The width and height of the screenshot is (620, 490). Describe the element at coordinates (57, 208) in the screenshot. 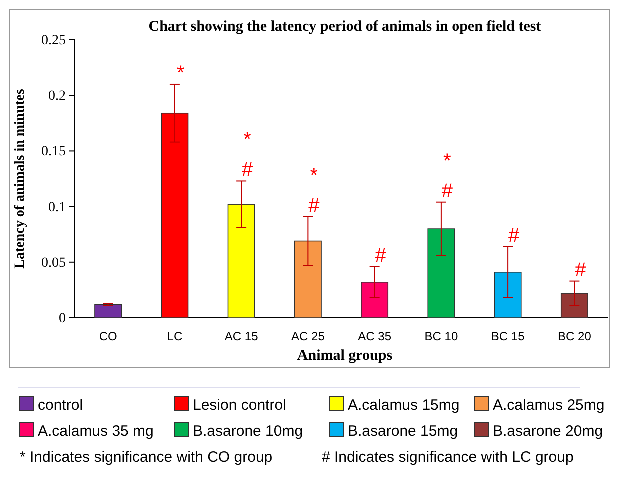

I see `y-tick-label: 0.1` at that location.